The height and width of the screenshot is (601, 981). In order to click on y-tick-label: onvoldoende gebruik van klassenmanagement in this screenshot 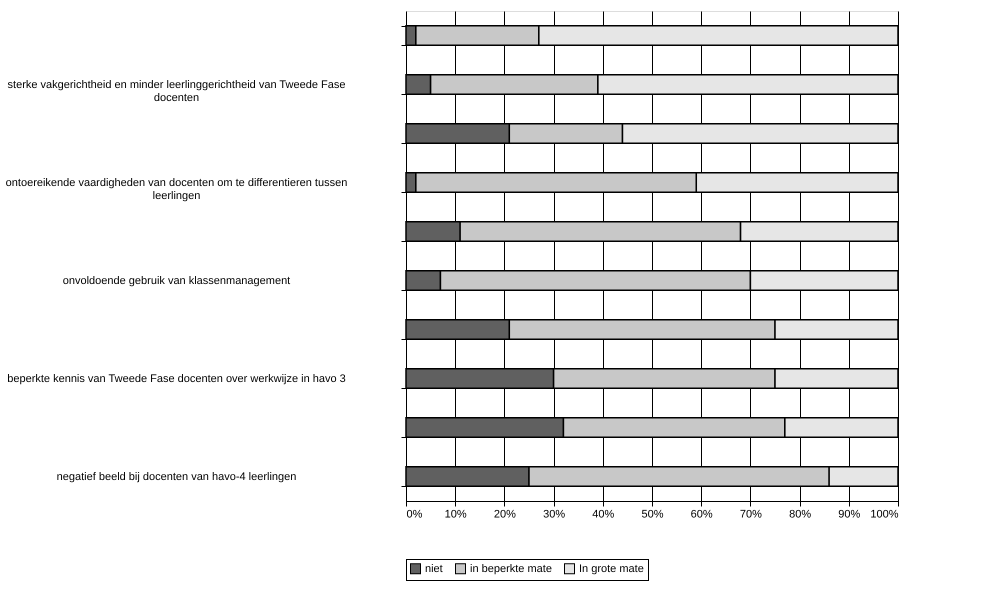, I will do `click(176, 281)`.